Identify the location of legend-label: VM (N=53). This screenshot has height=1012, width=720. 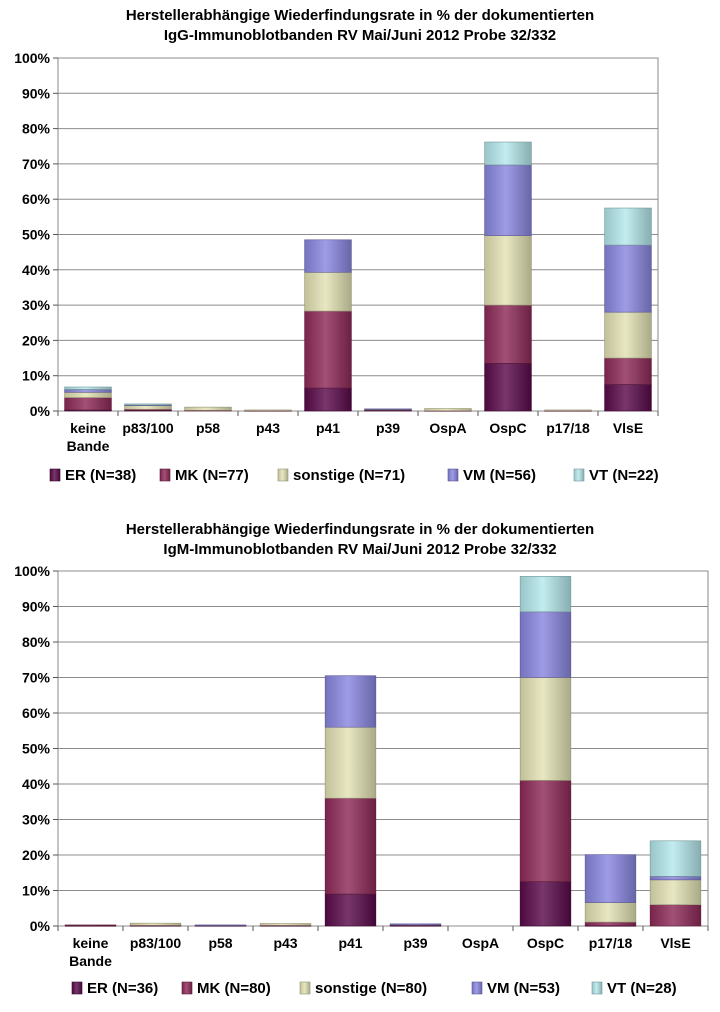
(523, 988).